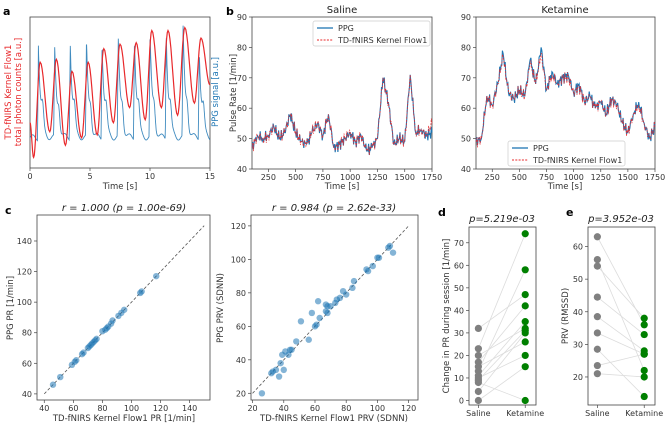 The height and width of the screenshot is (427, 669). Describe the element at coordinates (346, 408) in the screenshot. I see `c-prv-xtick-label: 80` at that location.